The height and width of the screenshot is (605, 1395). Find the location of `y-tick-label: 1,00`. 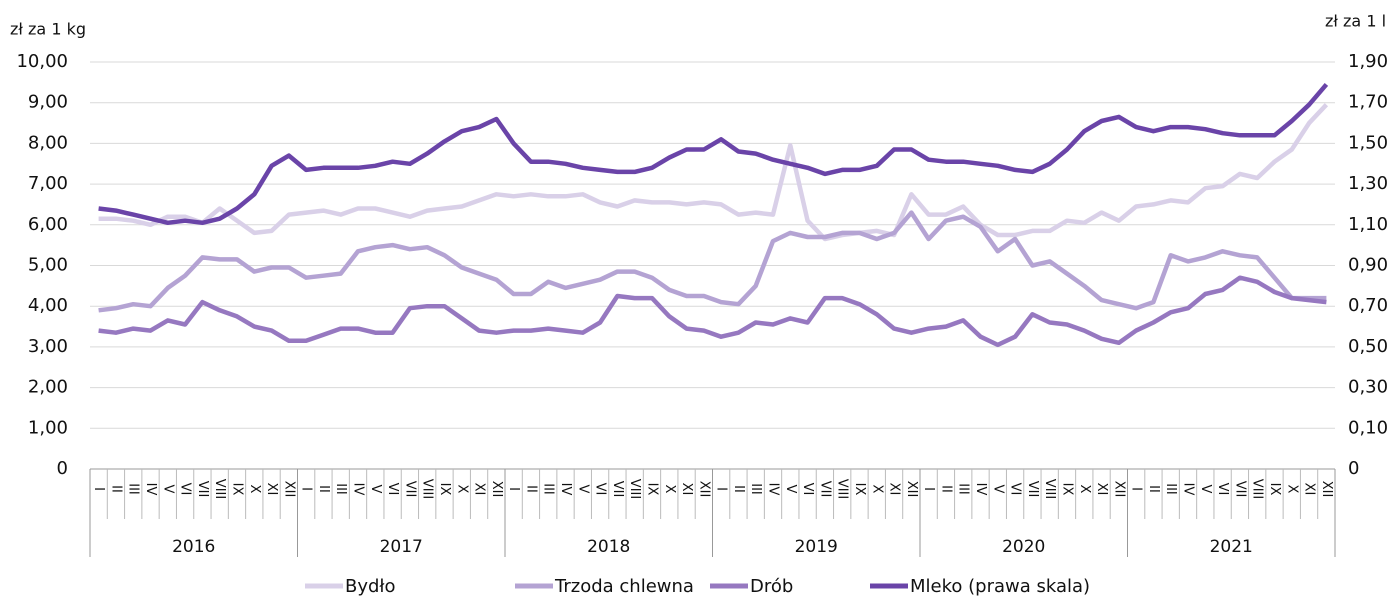

y-tick-label: 1,00 is located at coordinates (48, 427).